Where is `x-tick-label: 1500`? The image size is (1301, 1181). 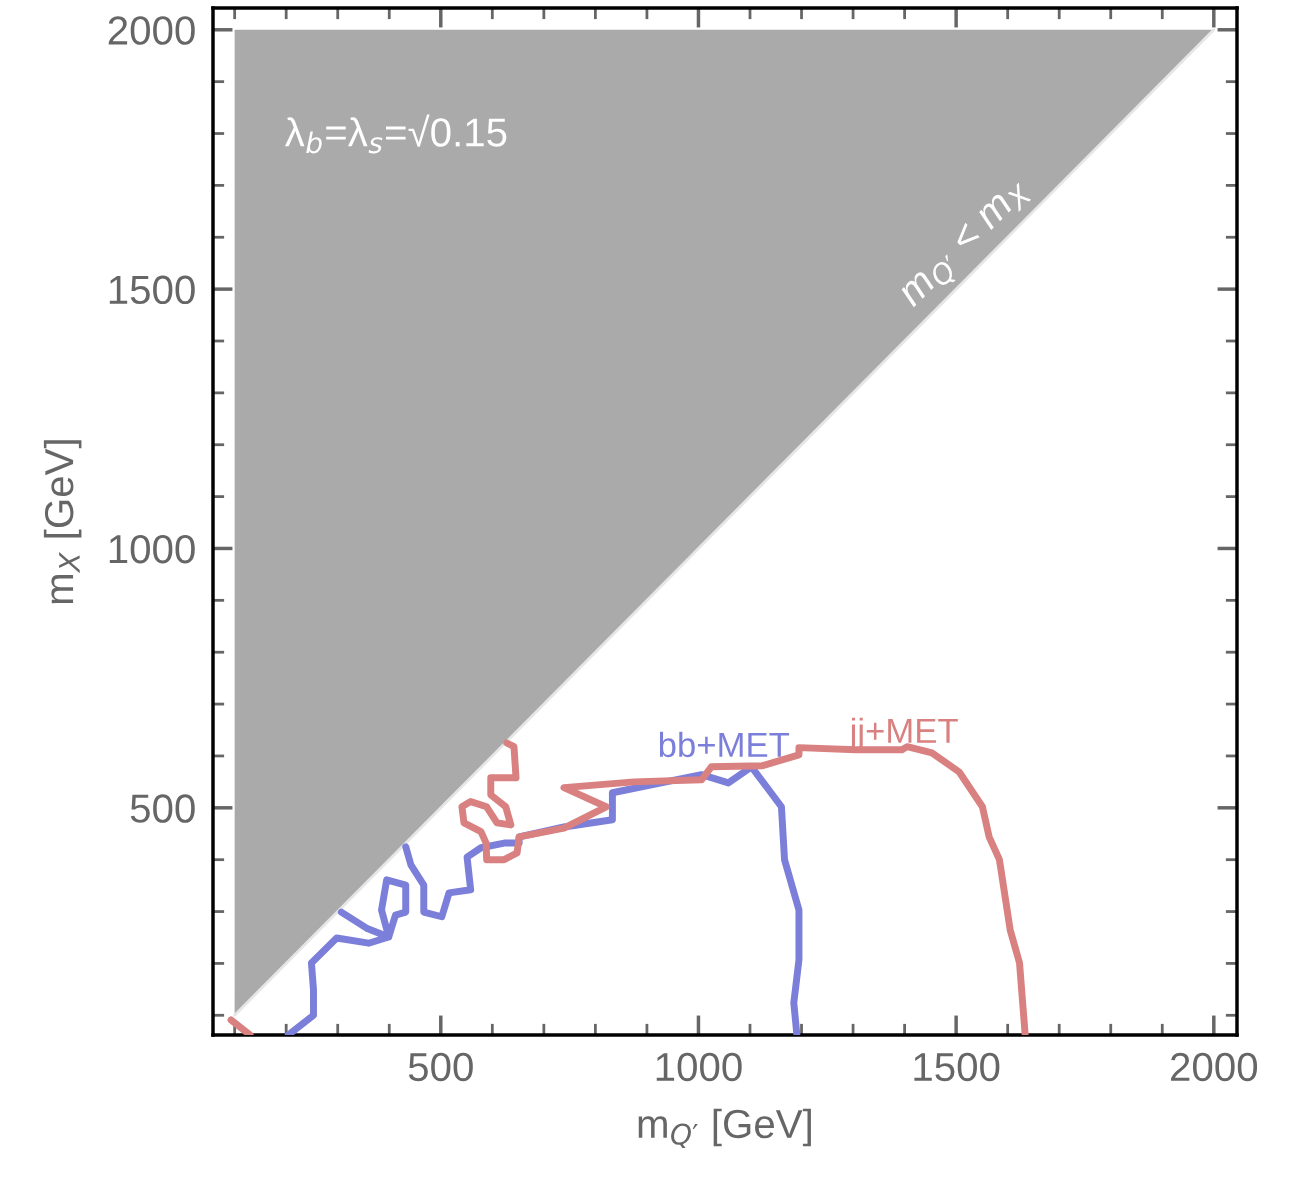
x-tick-label: 1500 is located at coordinates (957, 1067).